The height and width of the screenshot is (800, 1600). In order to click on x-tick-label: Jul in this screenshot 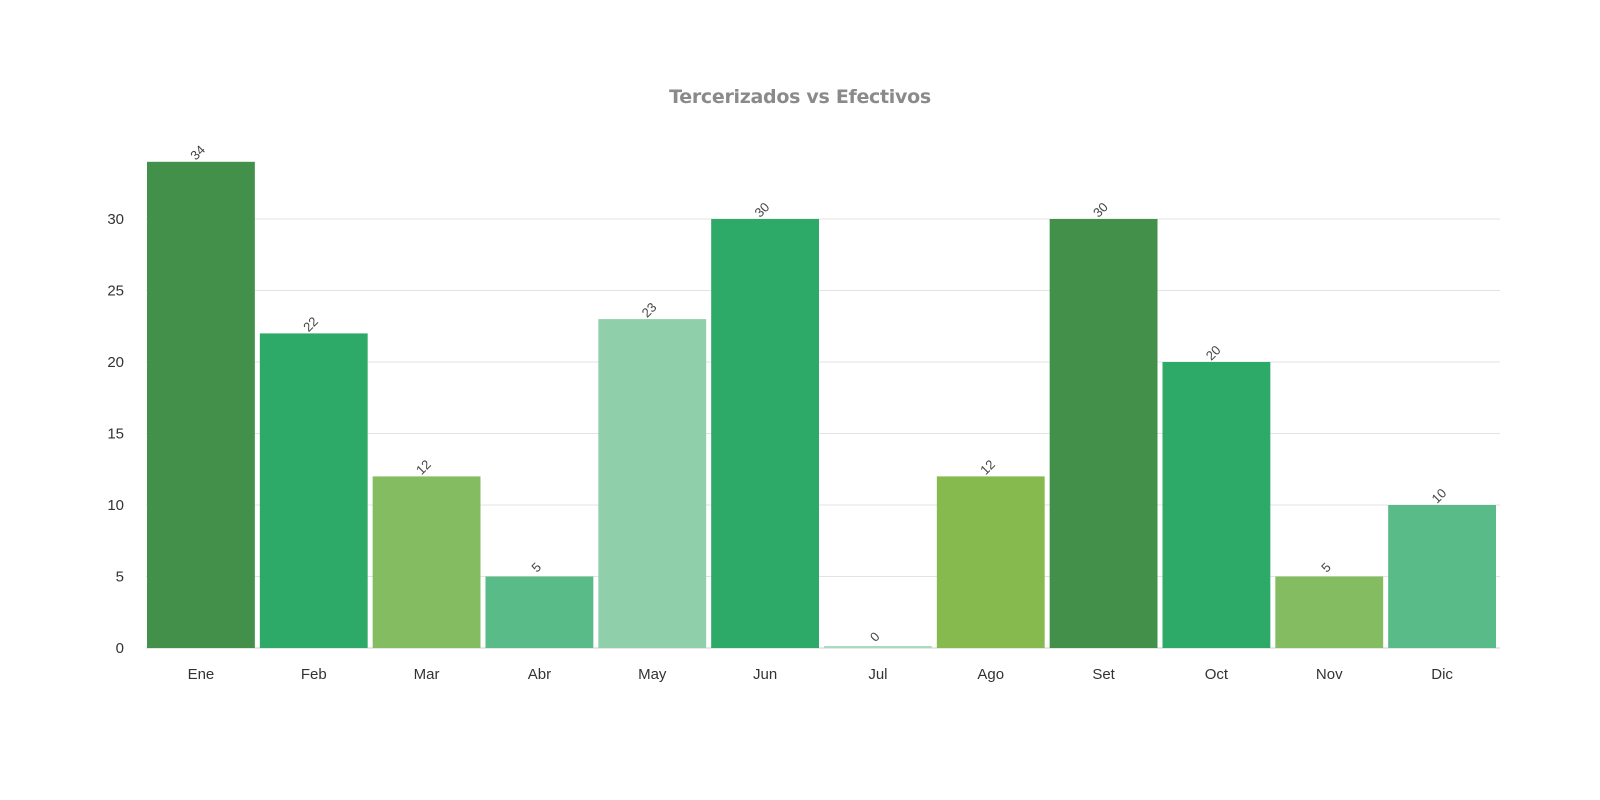, I will do `click(877, 674)`.